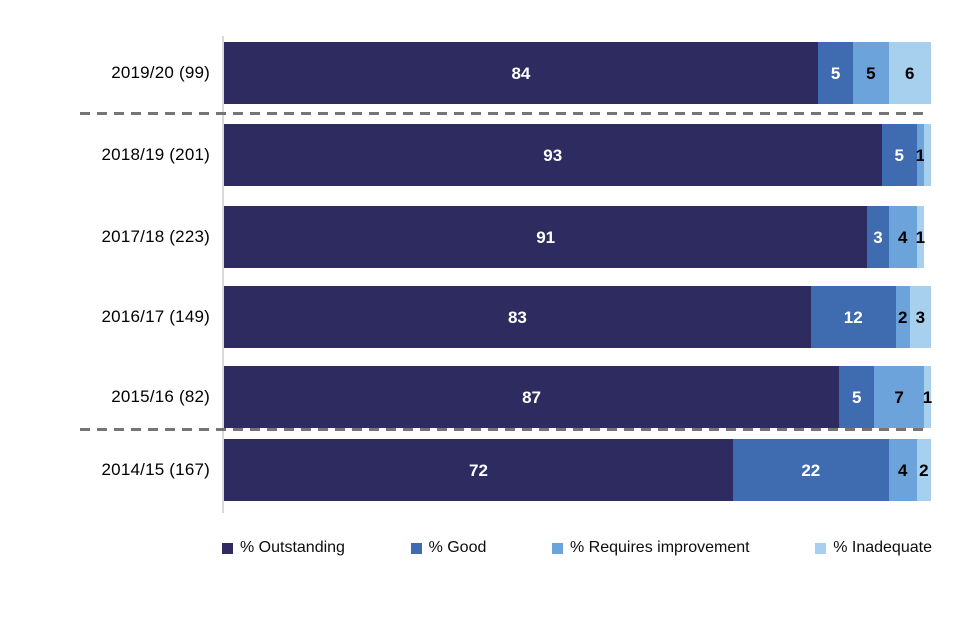 The image size is (960, 640). I want to click on dashed-separator-top, so click(504, 113).